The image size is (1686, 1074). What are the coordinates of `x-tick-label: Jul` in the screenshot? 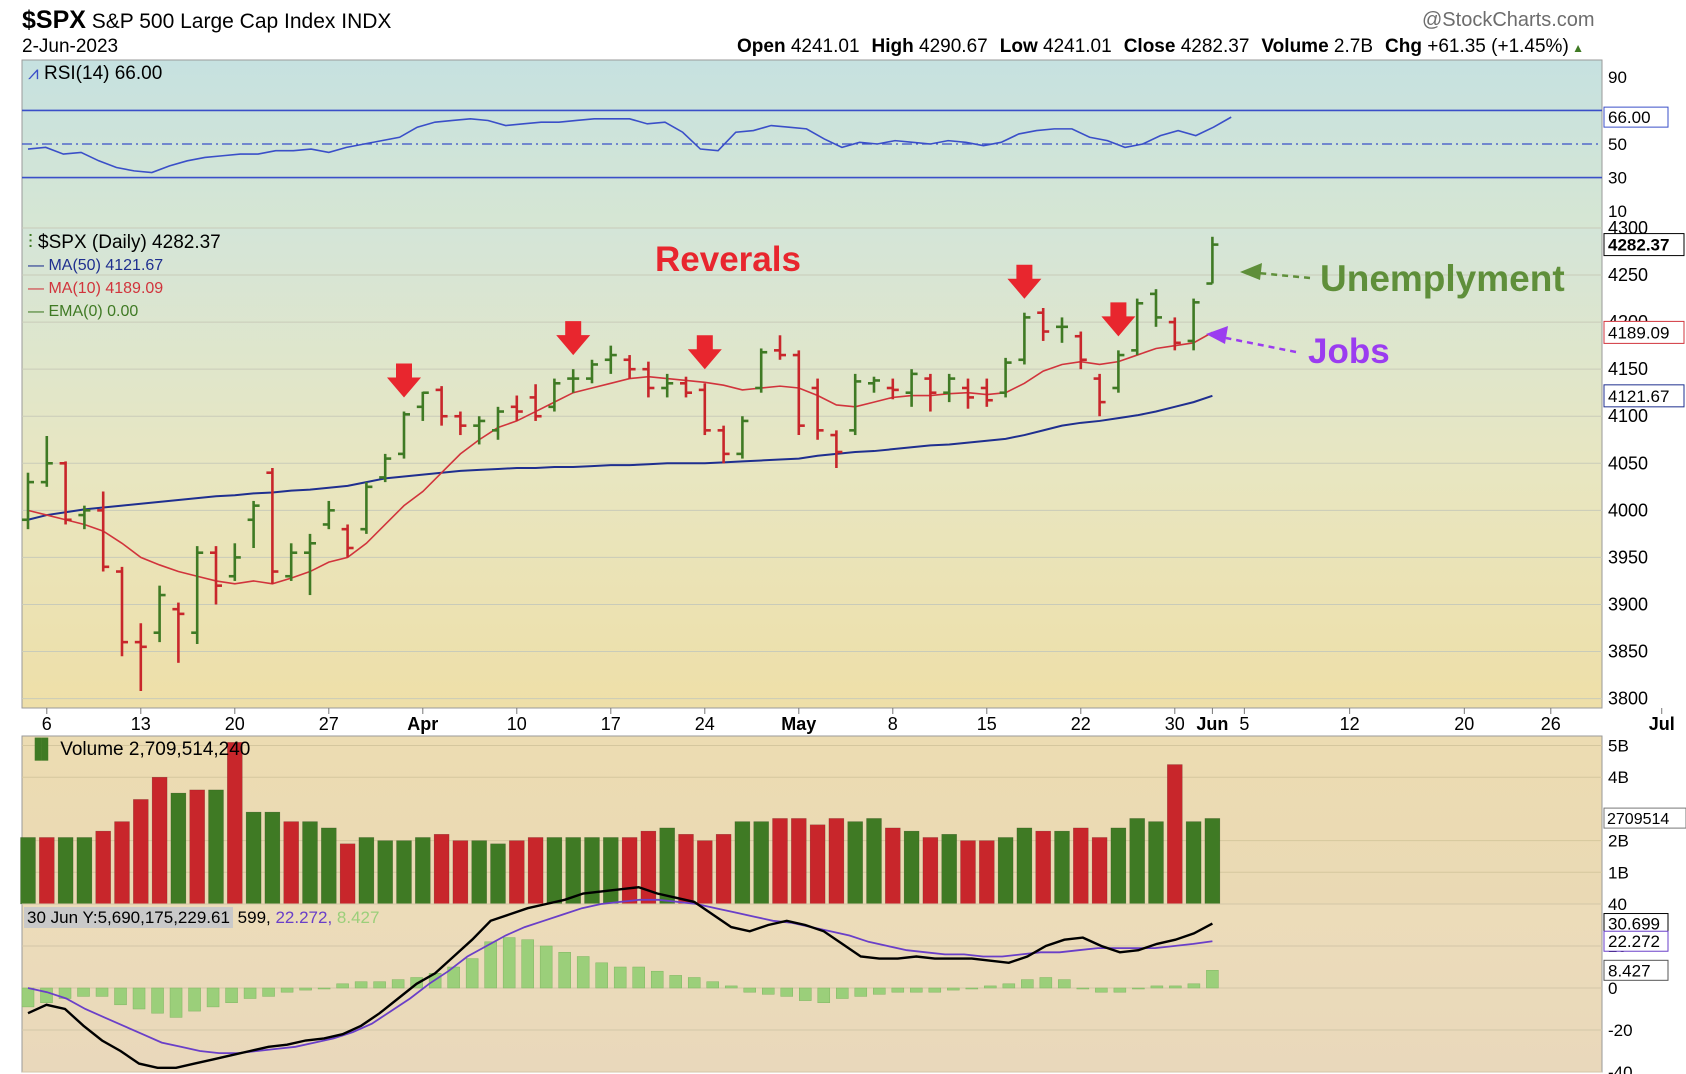 It's located at (1662, 724).